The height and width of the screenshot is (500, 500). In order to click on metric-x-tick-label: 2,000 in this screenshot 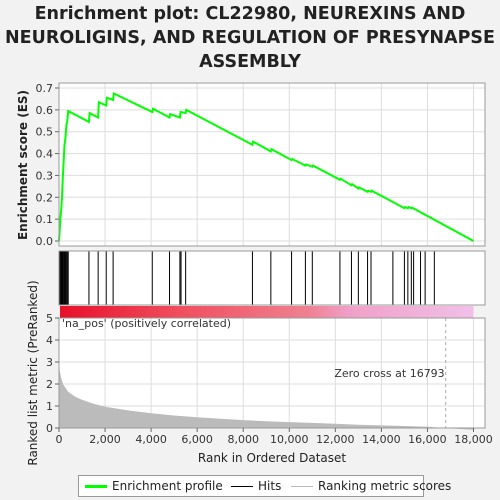, I will do `click(105, 439)`.